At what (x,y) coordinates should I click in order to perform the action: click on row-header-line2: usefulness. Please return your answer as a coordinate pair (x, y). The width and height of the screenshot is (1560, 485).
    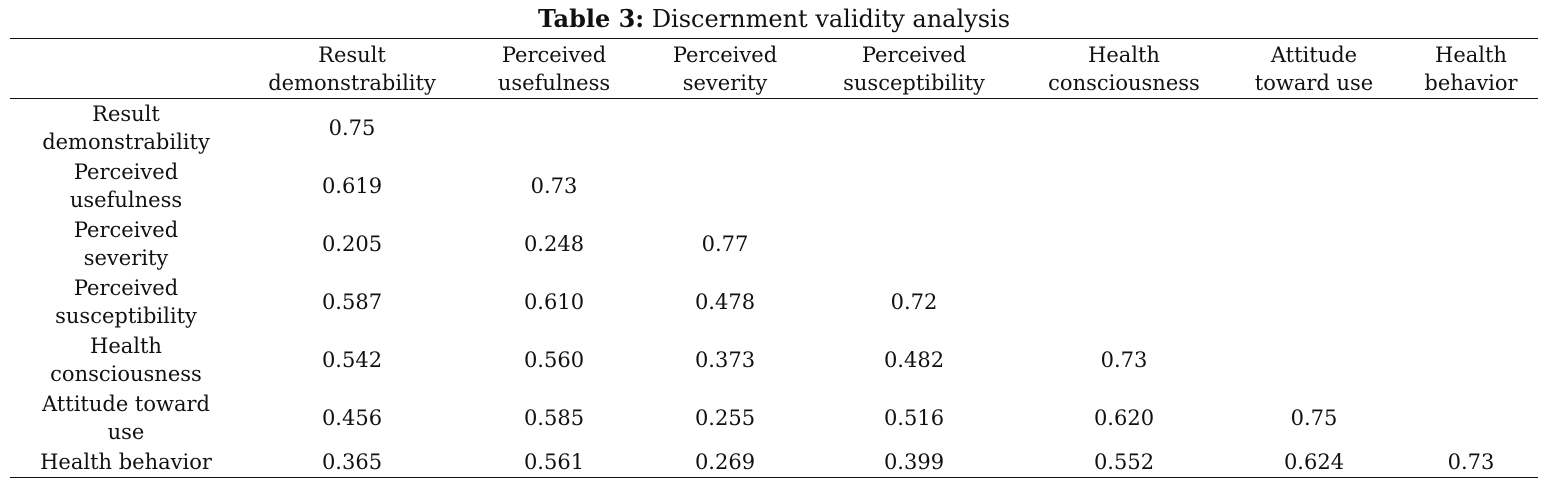
    Looking at the image, I should click on (126, 200).